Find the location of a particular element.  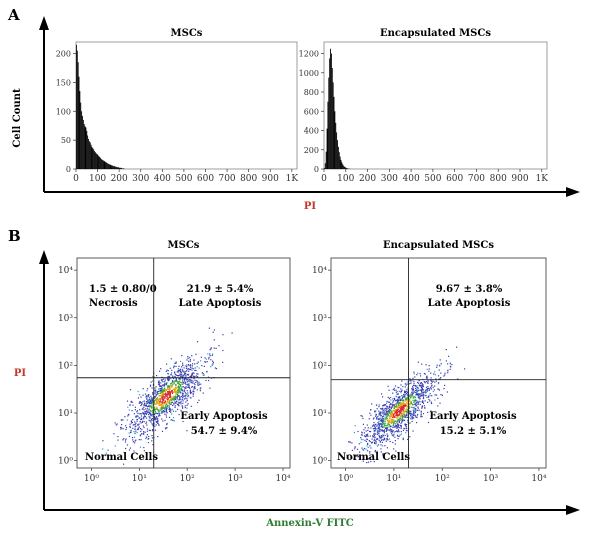

panel-a-y-axis-arrow is located at coordinates (44, 23).